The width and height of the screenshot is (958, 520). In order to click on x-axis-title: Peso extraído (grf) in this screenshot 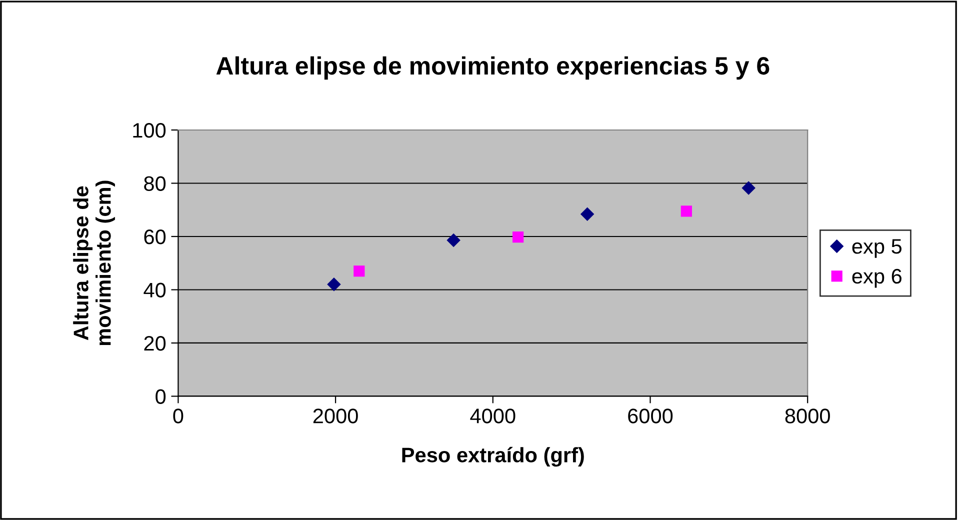, I will do `click(493, 456)`.